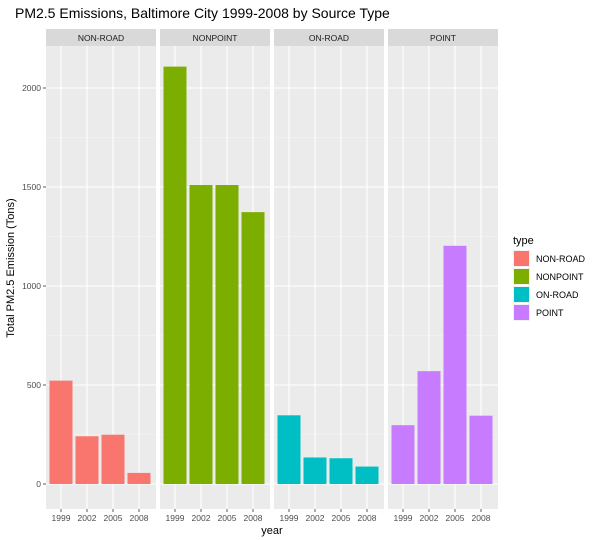  I want to click on y-axis: 0 500 1000 1500 2000, so click(34, 286).